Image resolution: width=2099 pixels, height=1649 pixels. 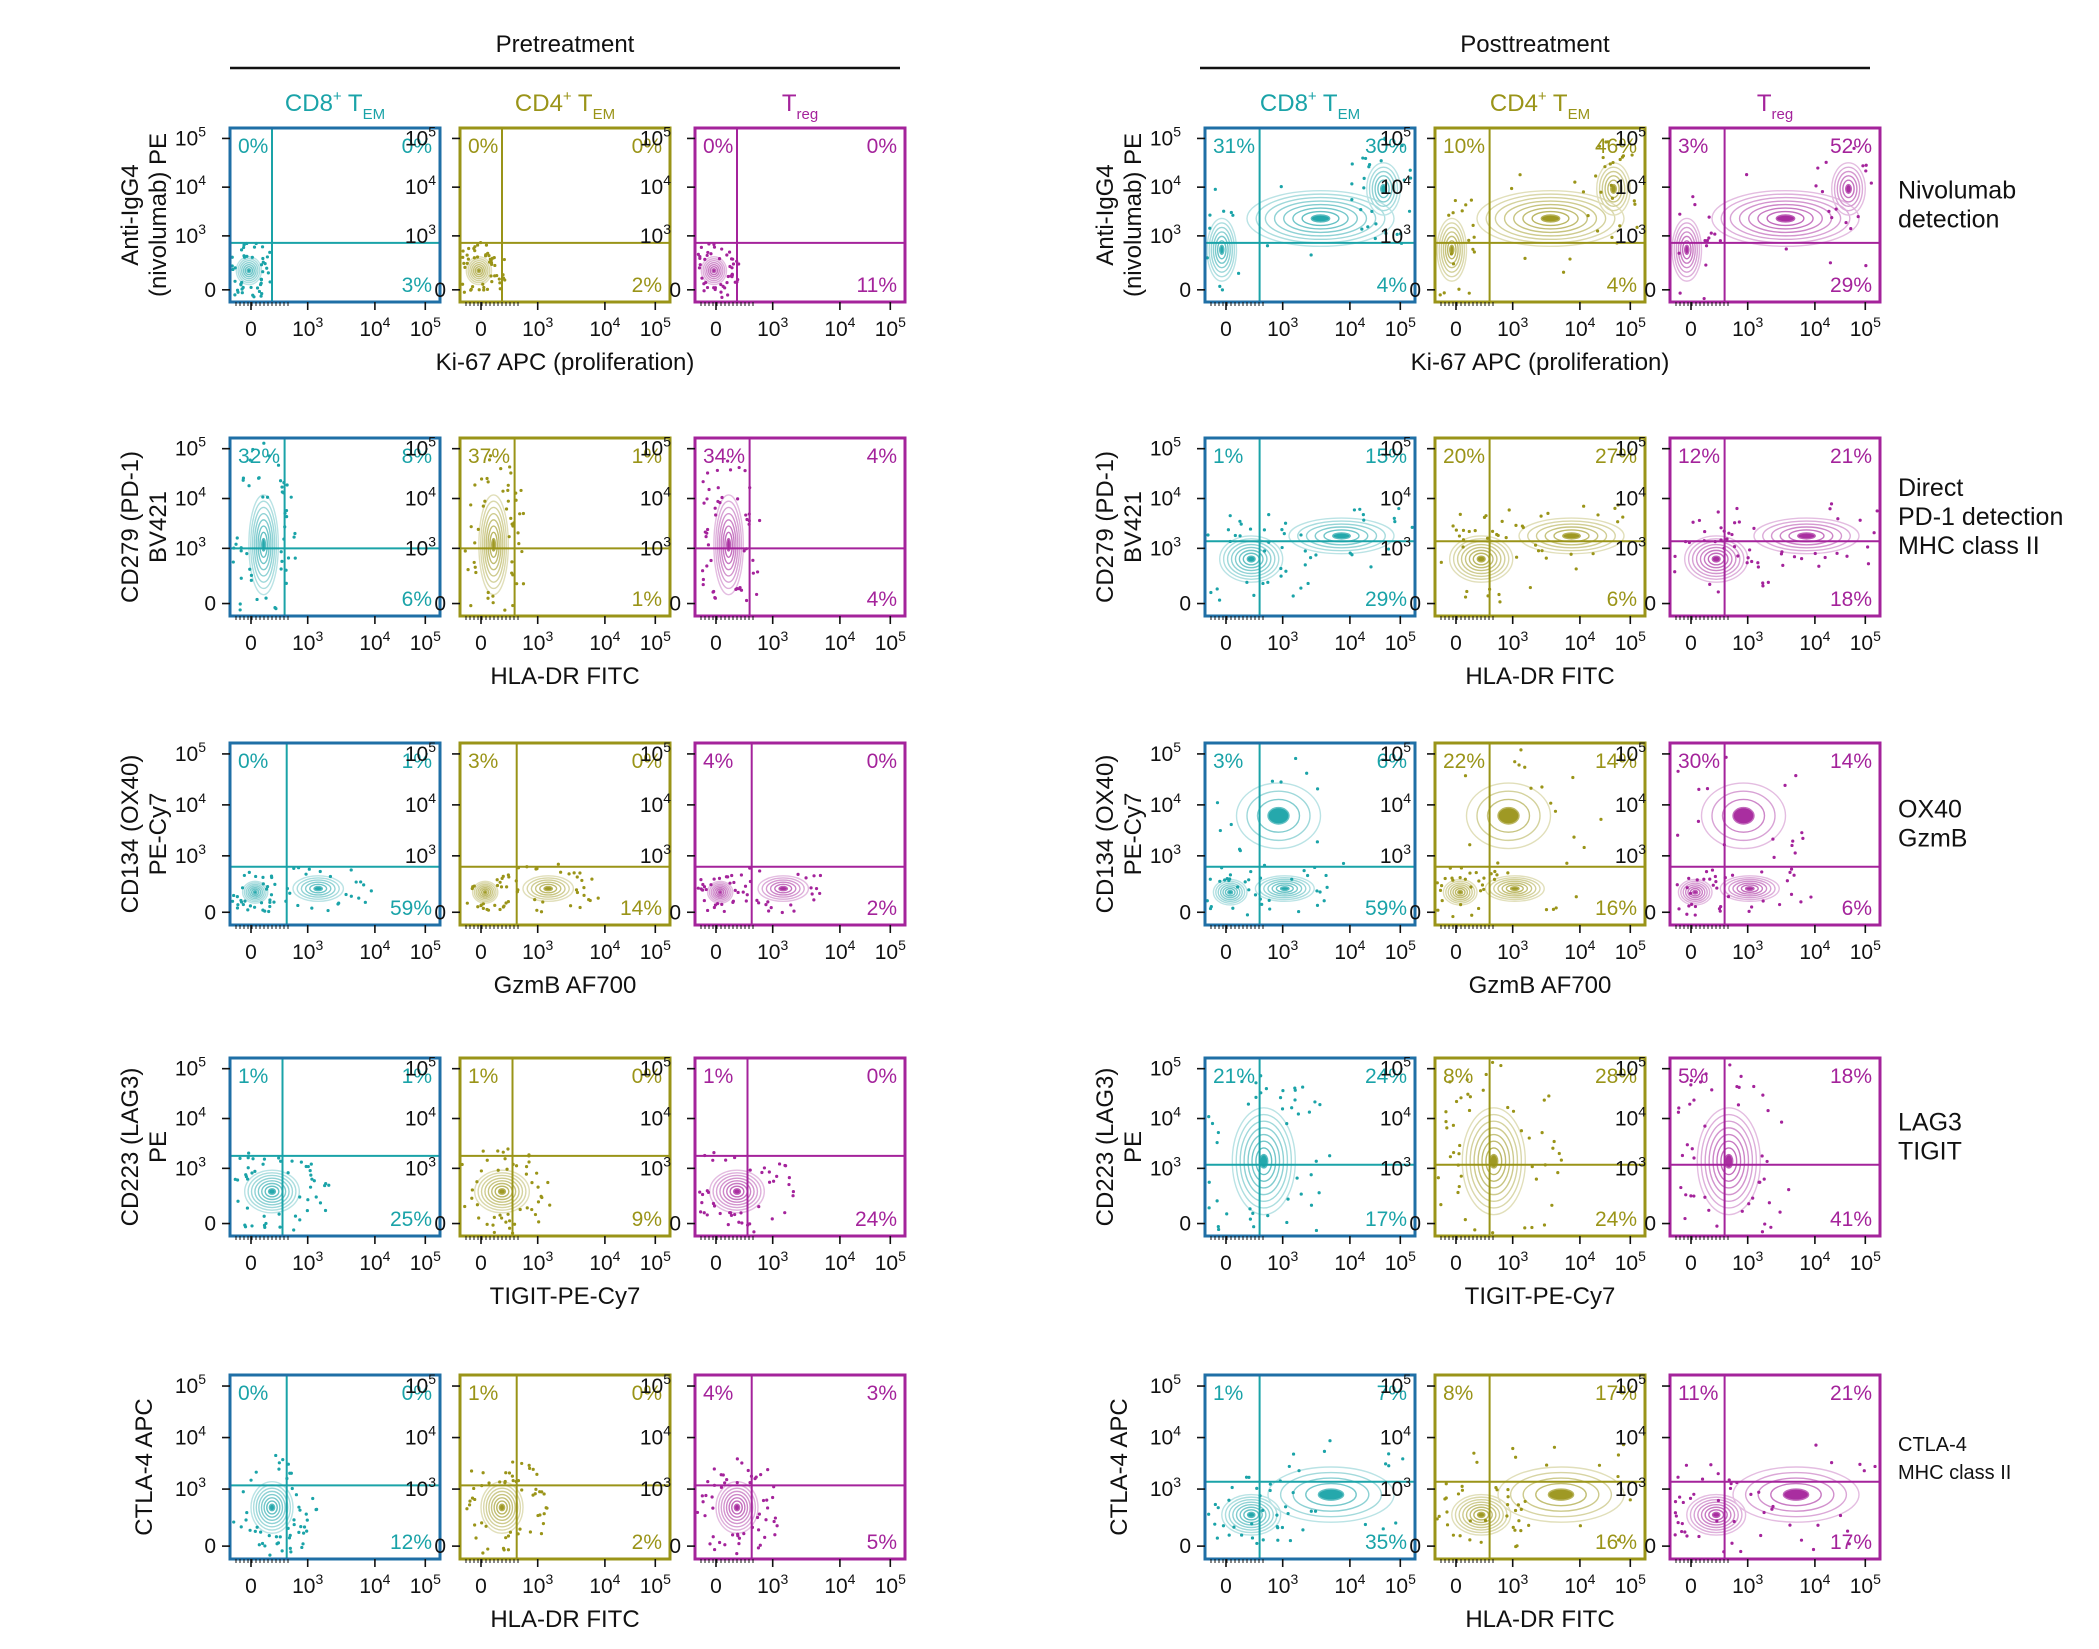 What do you see at coordinates (411, 1542) in the screenshot?
I see `quadrant-lower-right: 12%` at bounding box center [411, 1542].